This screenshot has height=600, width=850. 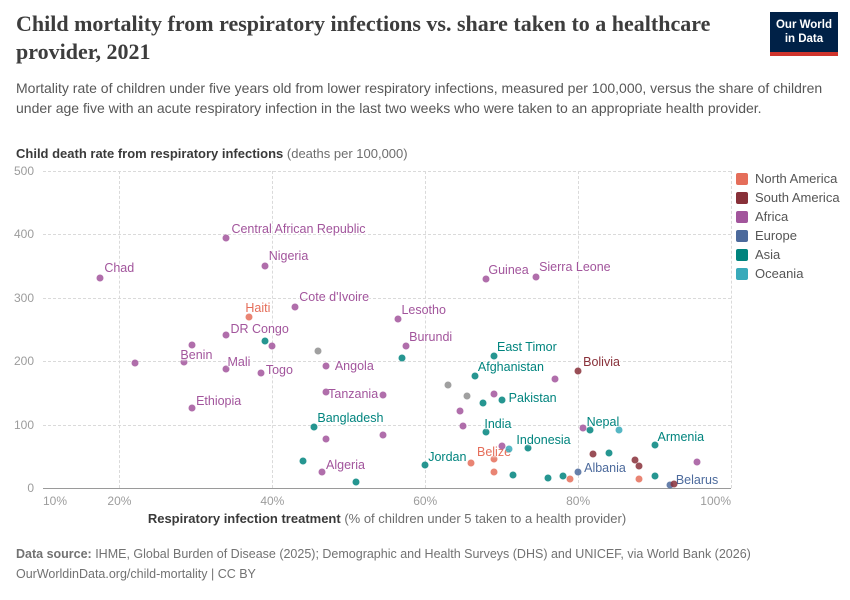 I want to click on country-label: Bangladesh, so click(x=350, y=417).